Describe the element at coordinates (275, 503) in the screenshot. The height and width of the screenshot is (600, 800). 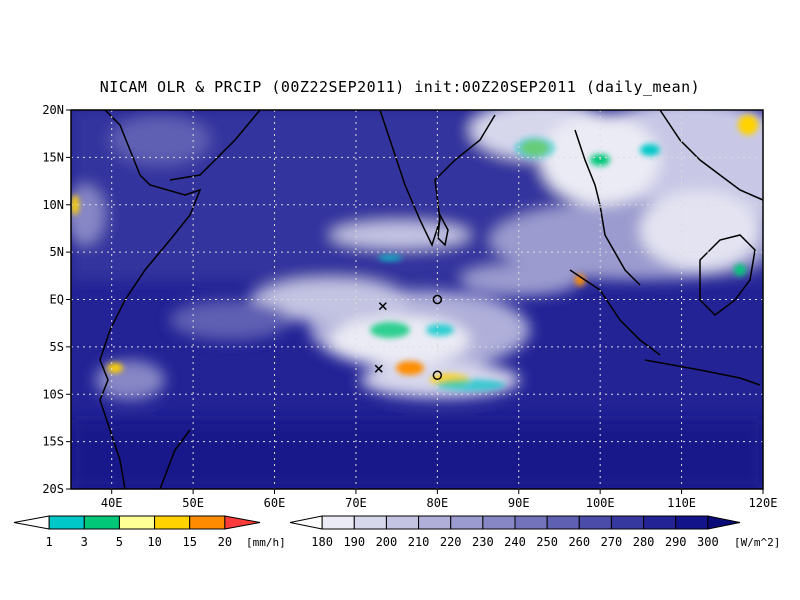
I see `lon-tick-label: 60E` at that location.